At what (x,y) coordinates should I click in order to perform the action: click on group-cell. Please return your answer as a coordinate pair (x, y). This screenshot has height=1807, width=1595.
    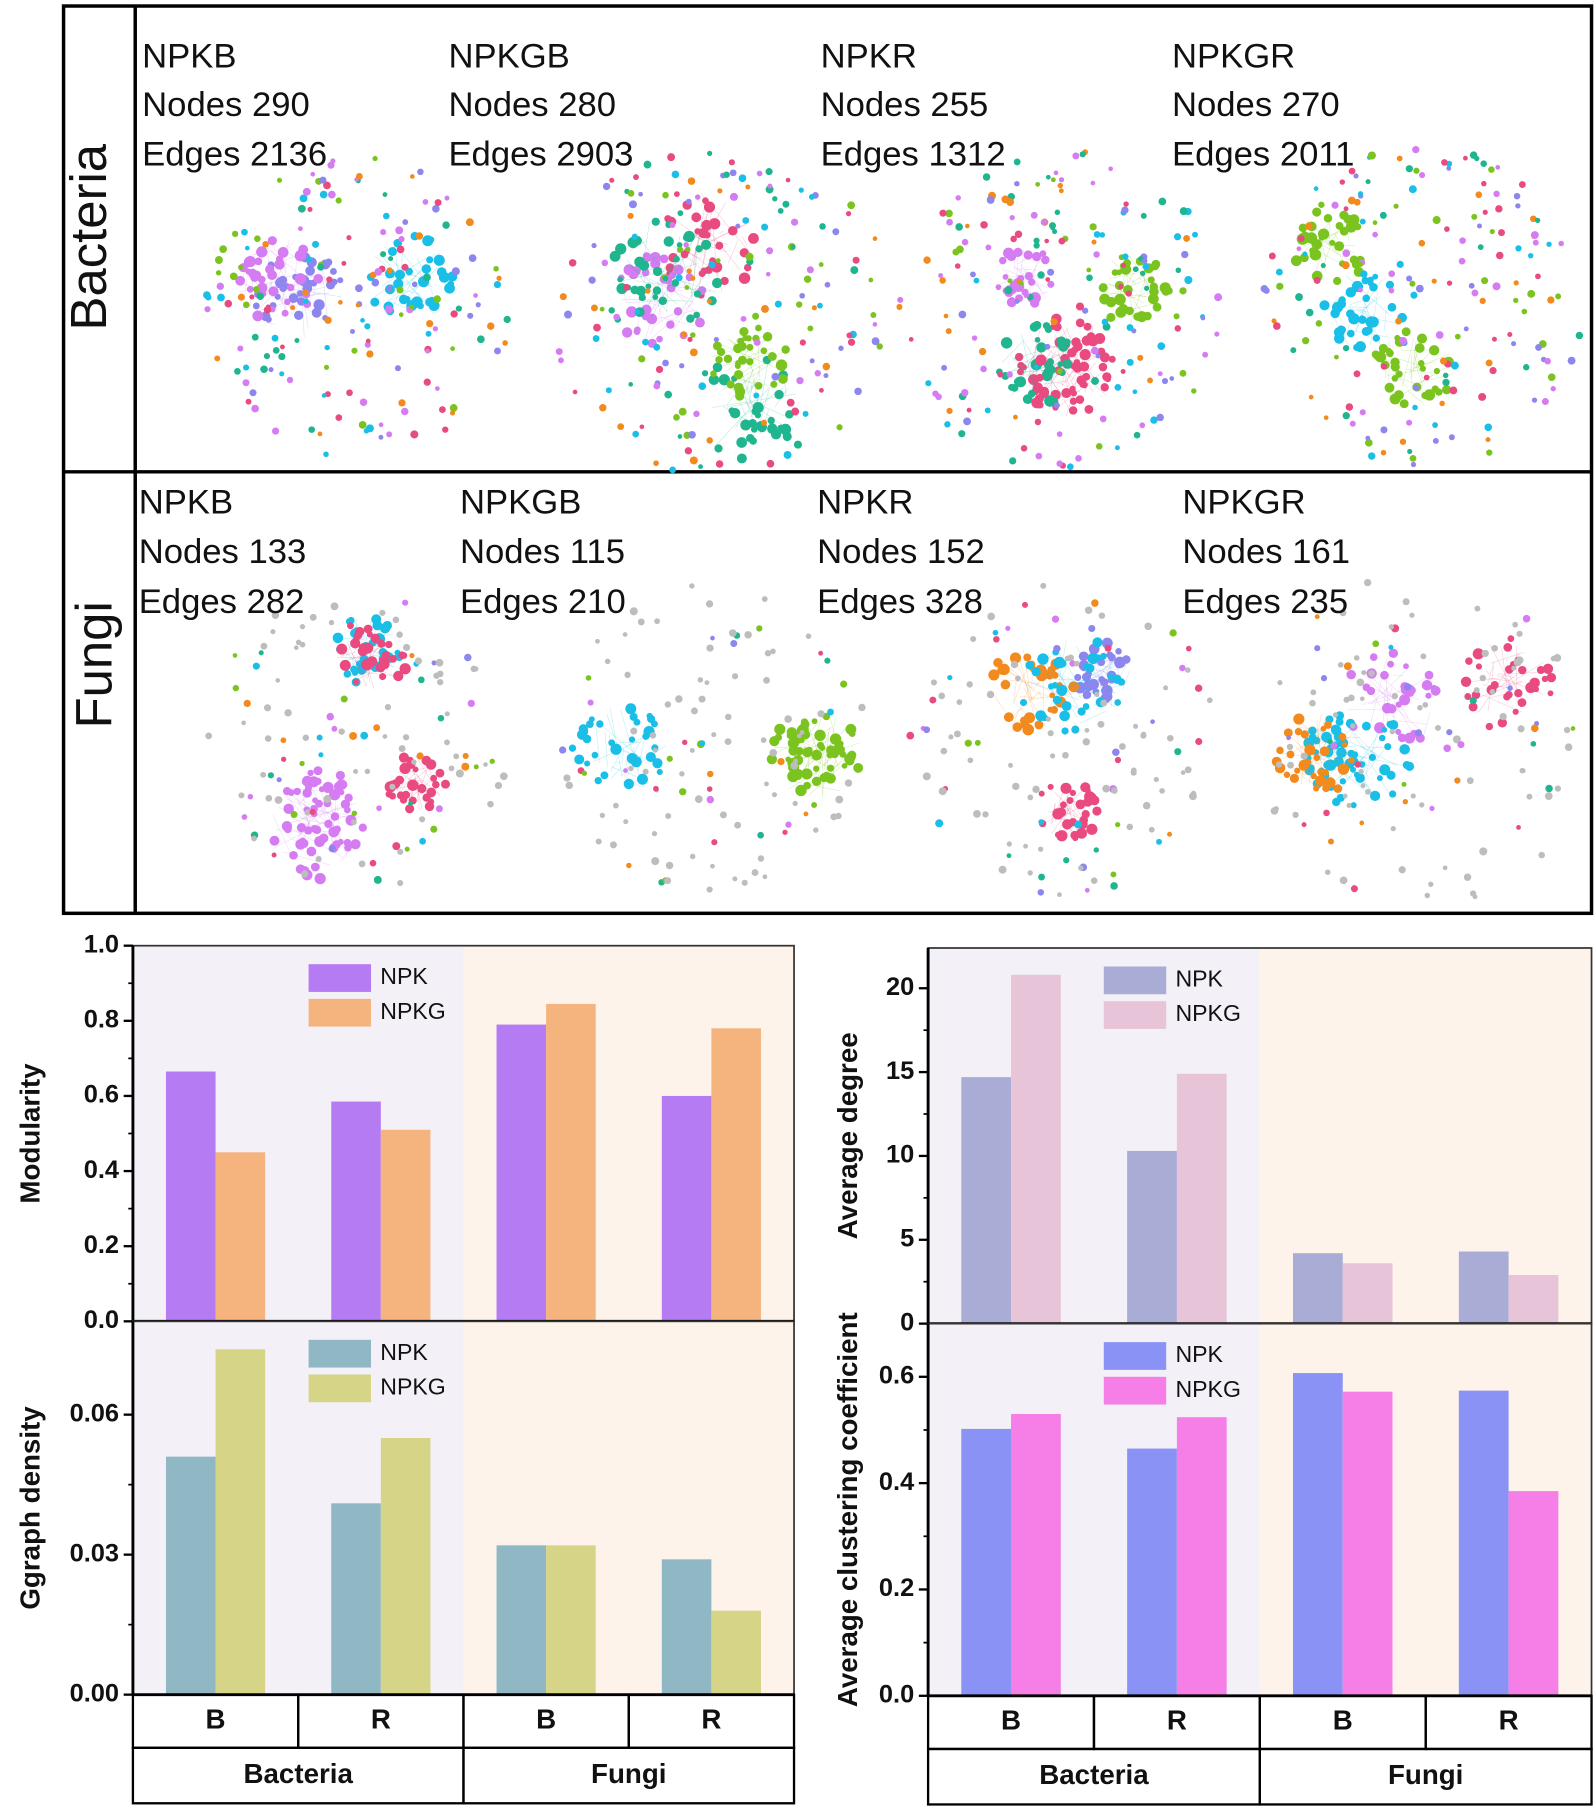
    Looking at the image, I should click on (629, 1775).